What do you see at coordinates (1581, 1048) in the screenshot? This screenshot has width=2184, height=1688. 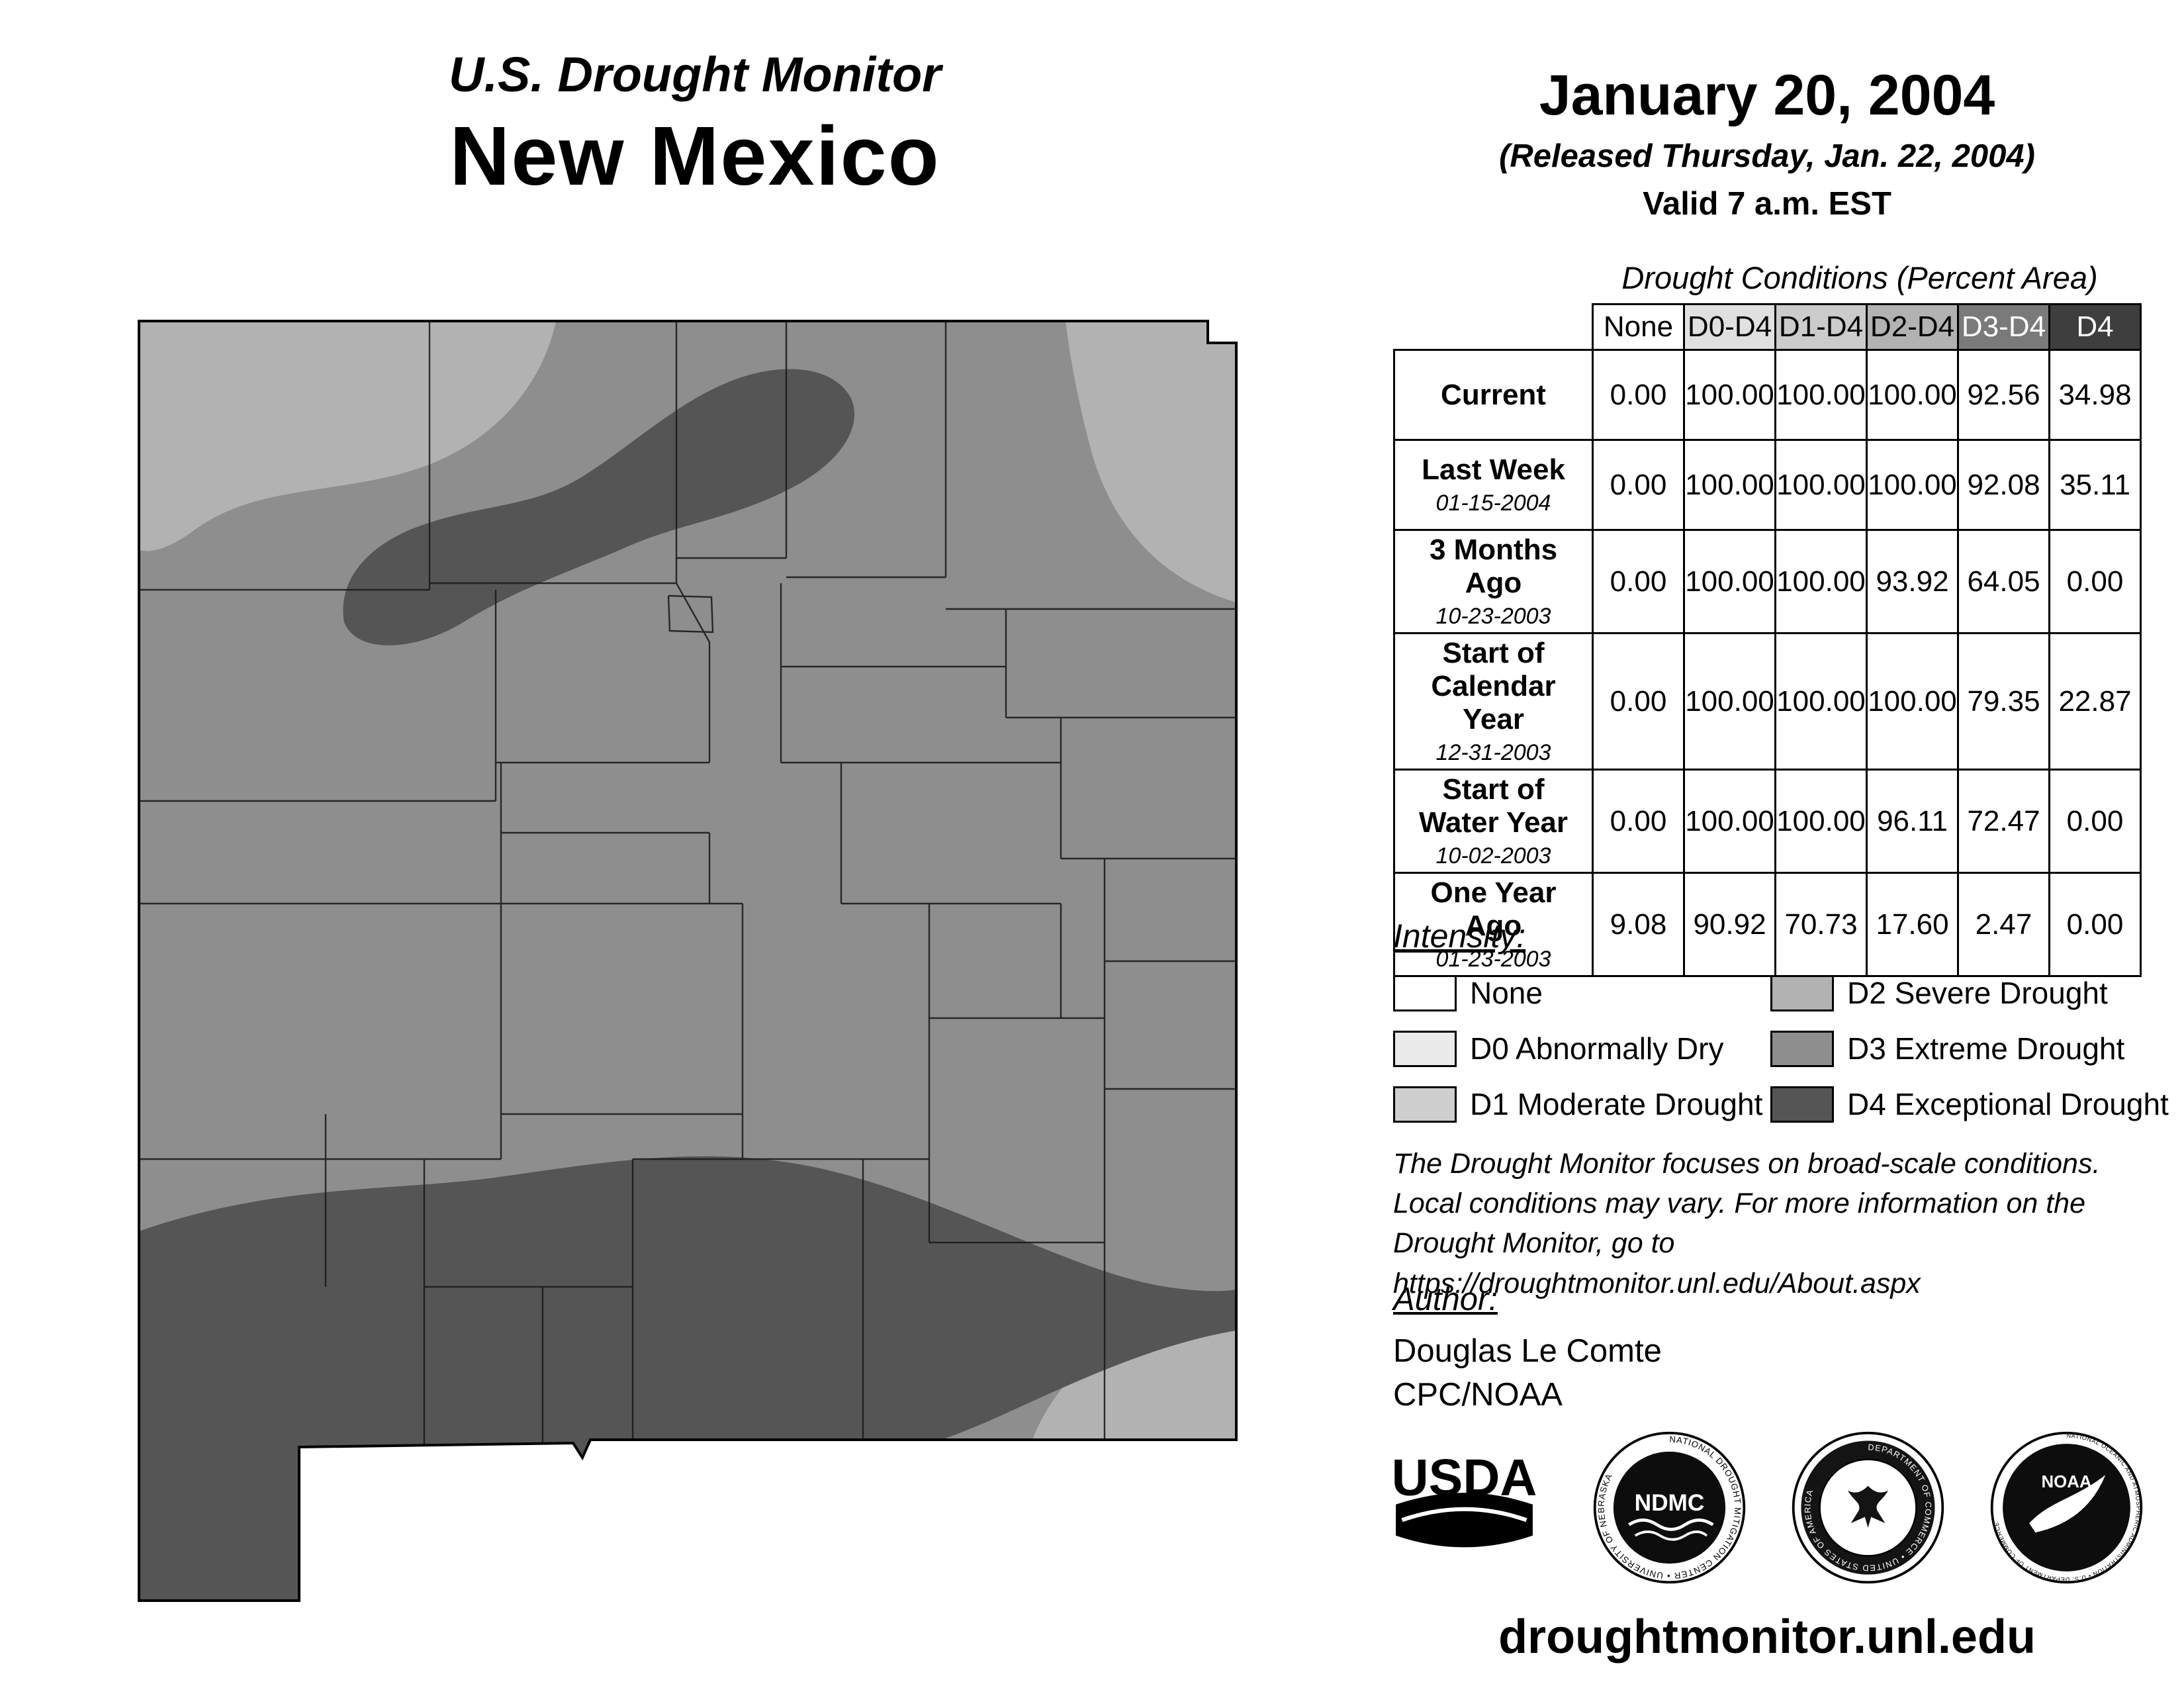 I see `legend-item-d0: D0 Abnormally Dry` at bounding box center [1581, 1048].